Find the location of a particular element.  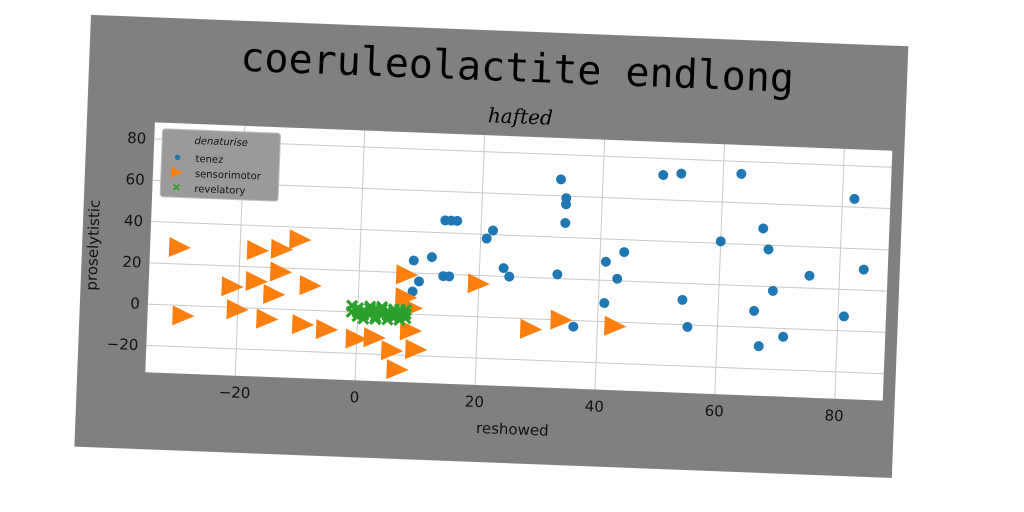

y-tick-label: 40 is located at coordinates (134, 220).